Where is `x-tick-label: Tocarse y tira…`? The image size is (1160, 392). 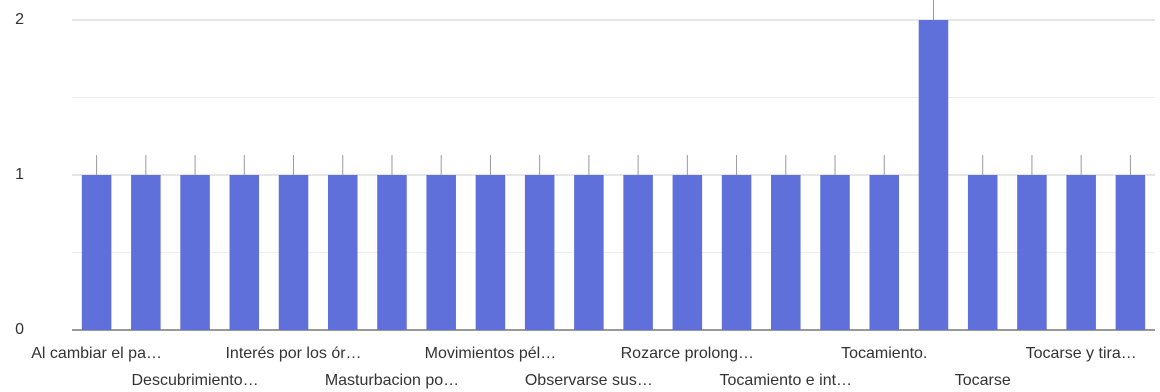
x-tick-label: Tocarse y tira… is located at coordinates (1081, 353).